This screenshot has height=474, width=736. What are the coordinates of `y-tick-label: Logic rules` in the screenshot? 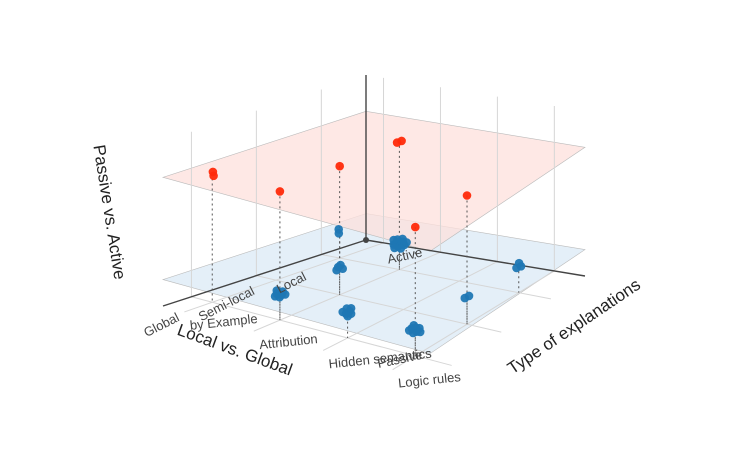 It's located at (429, 380).